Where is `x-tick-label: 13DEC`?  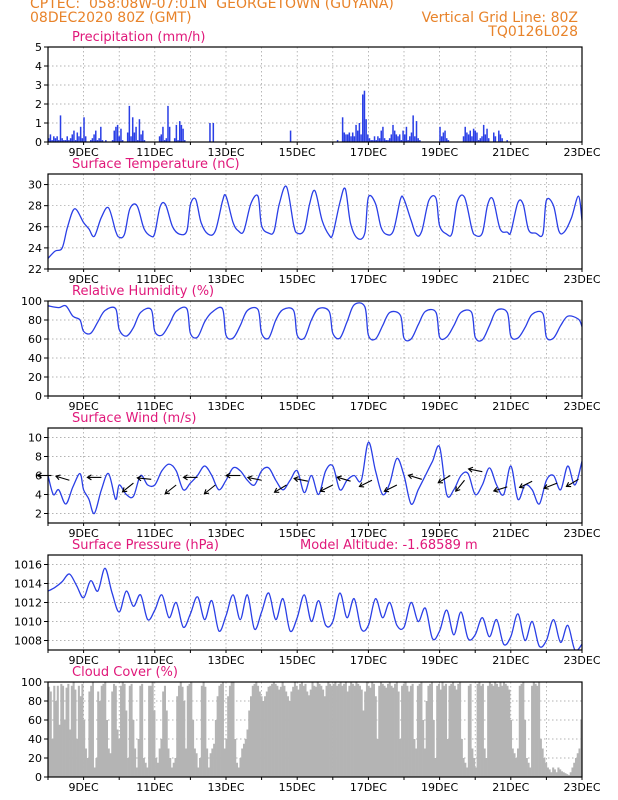 x-tick-label: 13DEC is located at coordinates (225, 152).